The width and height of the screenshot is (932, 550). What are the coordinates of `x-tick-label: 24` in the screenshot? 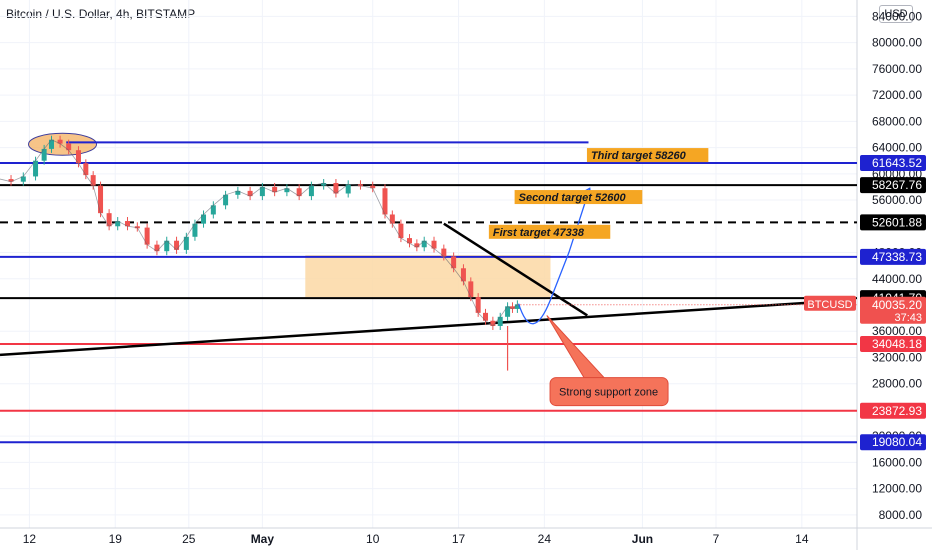 It's located at (545, 539).